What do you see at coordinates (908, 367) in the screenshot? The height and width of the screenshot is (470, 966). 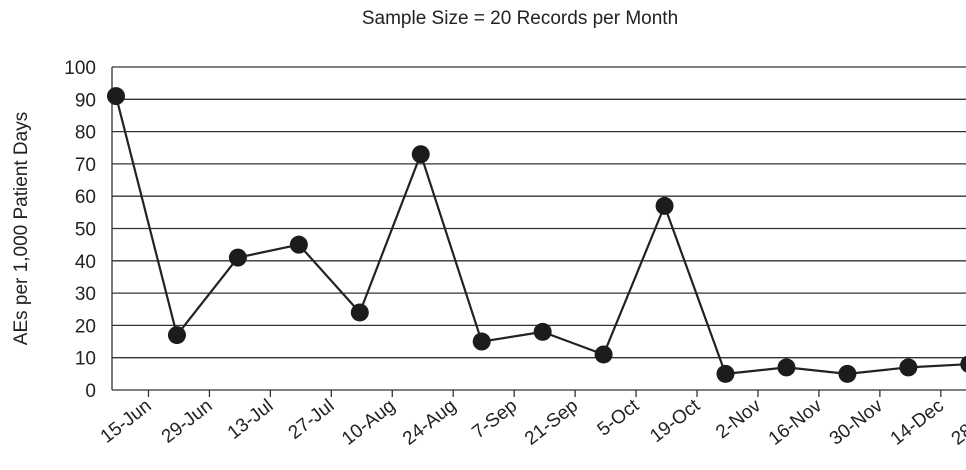 I see `data-point-14-Dec` at bounding box center [908, 367].